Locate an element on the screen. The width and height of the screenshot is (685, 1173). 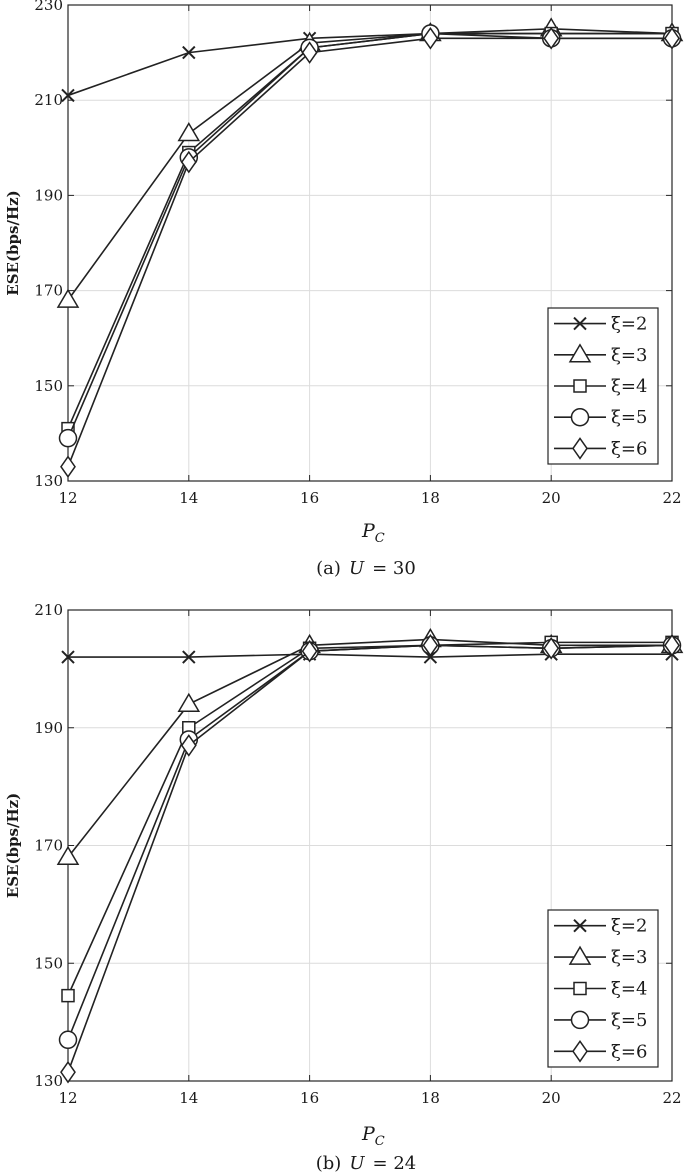
panel-caption: (a) U = 30 is located at coordinates (366, 568).